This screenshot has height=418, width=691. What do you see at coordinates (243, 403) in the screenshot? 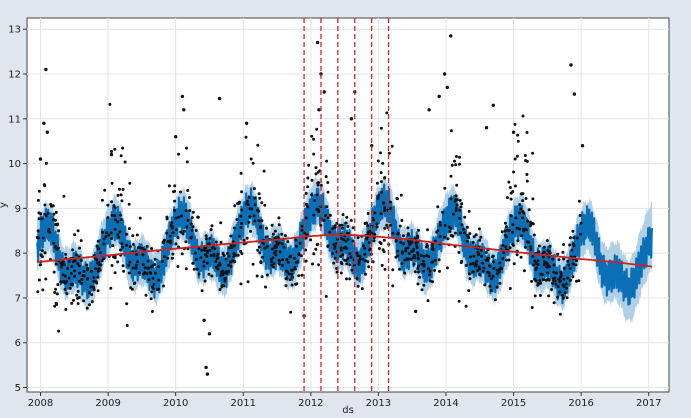
I see `x-tick-label: 2011` at bounding box center [243, 403].